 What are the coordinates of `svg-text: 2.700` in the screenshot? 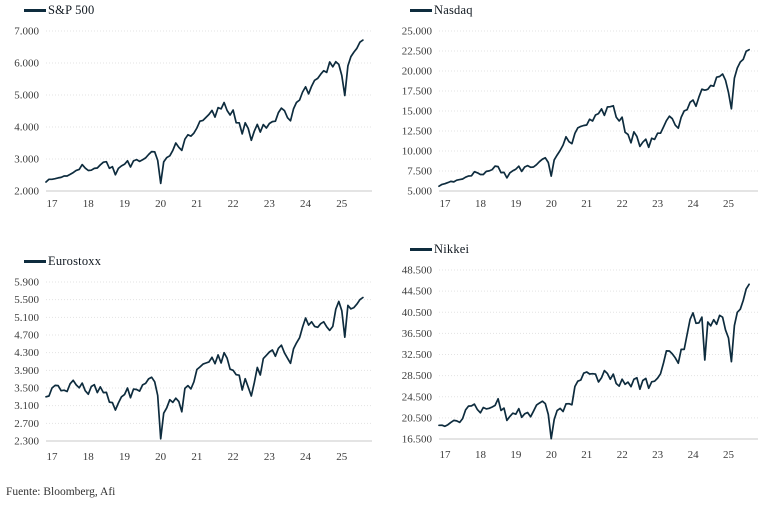 It's located at (26, 424).